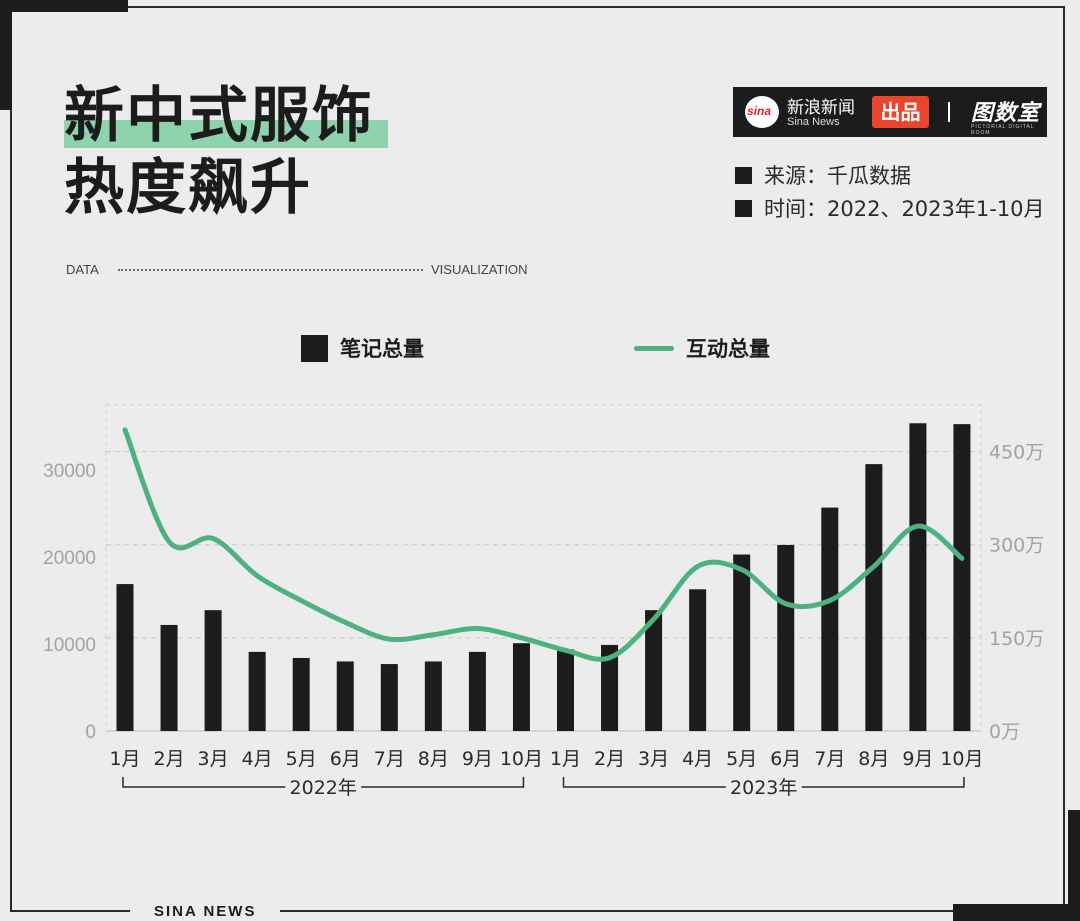  What do you see at coordinates (1016, 639) in the screenshot?
I see `right-axis-tick-label: 150万` at bounding box center [1016, 639].